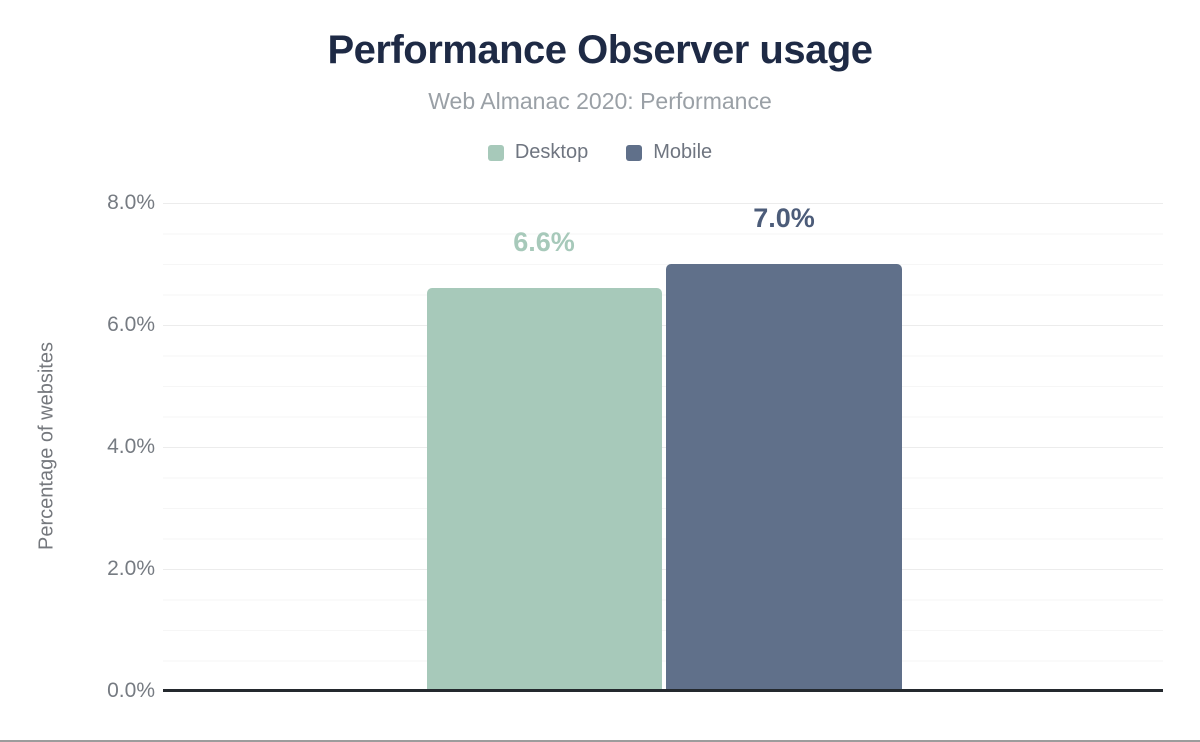  I want to click on y-tick-label: 6.0%, so click(131, 324).